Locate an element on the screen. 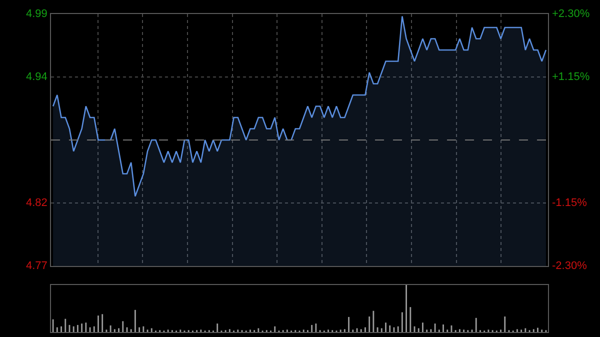 Image resolution: width=600 pixels, height=337 pixels. y2-tick-label: +1.15% is located at coordinates (571, 77).